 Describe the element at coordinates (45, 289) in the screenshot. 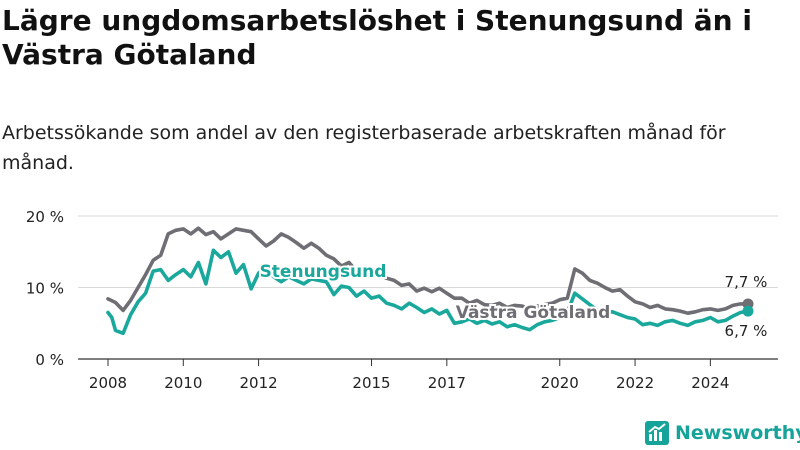

I see `y-tick-label: 10 %` at that location.